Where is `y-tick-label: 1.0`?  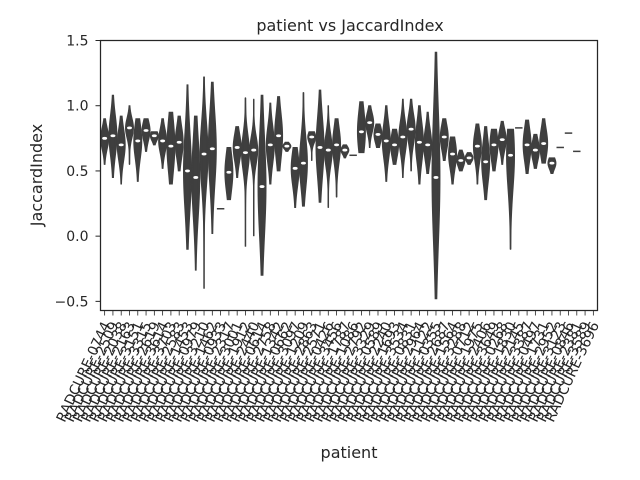
y-tick-label: 1.0 is located at coordinates (77, 107).